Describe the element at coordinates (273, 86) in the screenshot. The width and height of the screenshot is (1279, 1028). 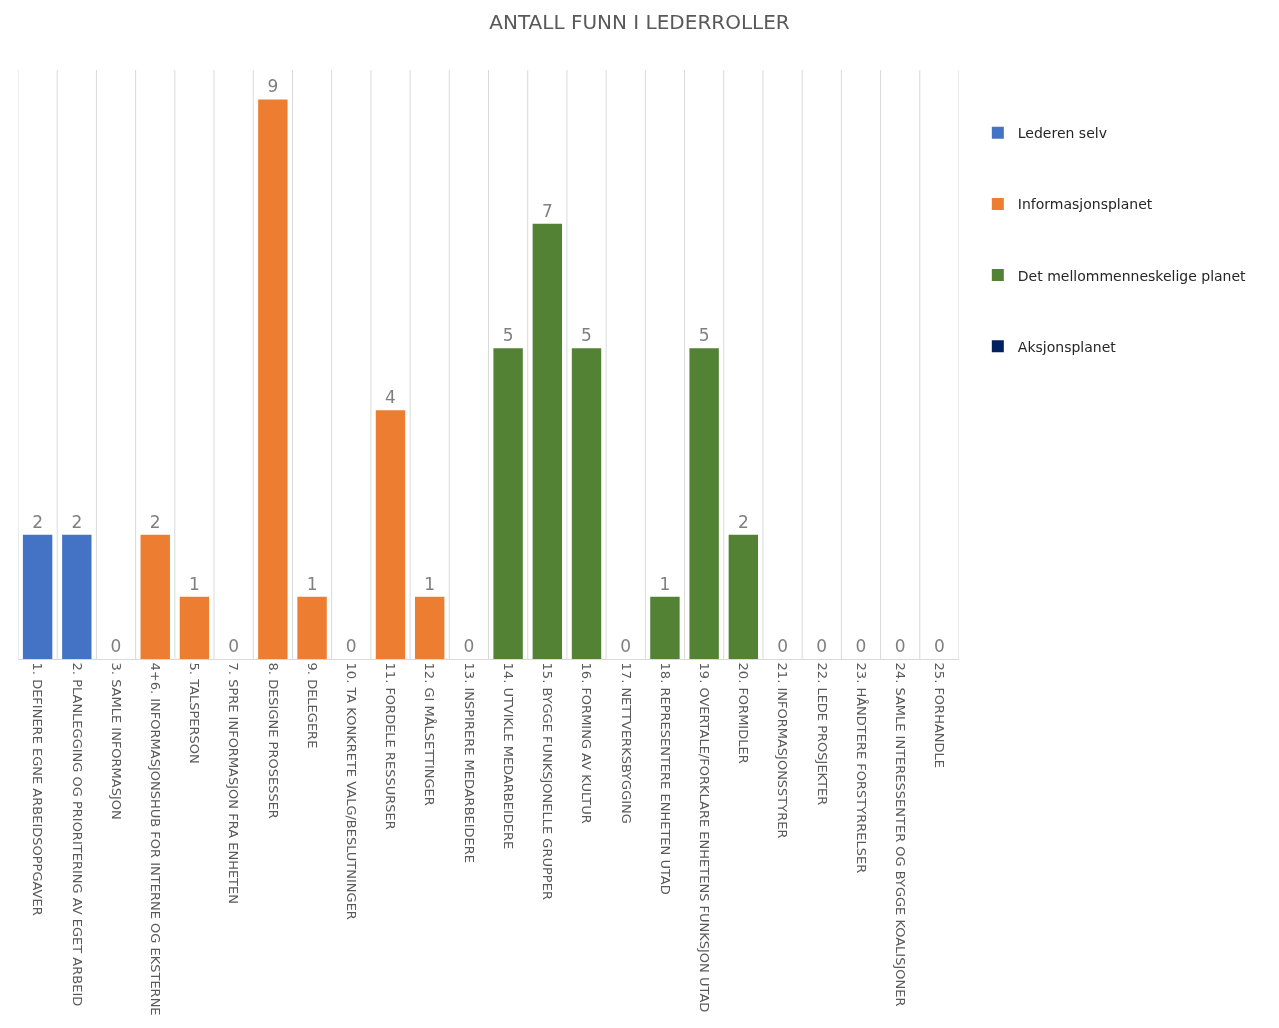
I see `data-label: 9` at that location.